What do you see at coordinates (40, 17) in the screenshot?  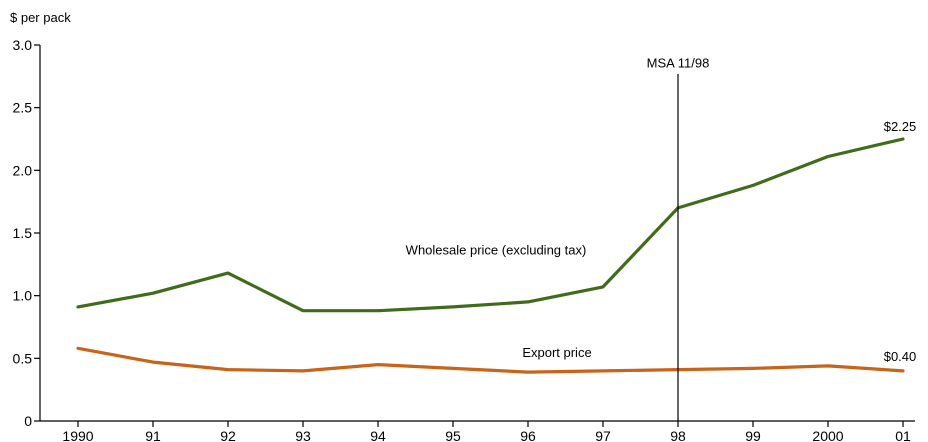 I see `y-axis-unit-label: $ per pack` at bounding box center [40, 17].